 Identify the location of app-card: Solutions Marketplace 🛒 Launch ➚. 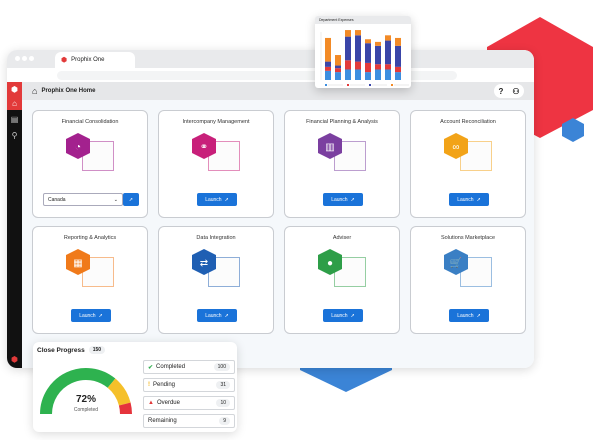
(468, 280).